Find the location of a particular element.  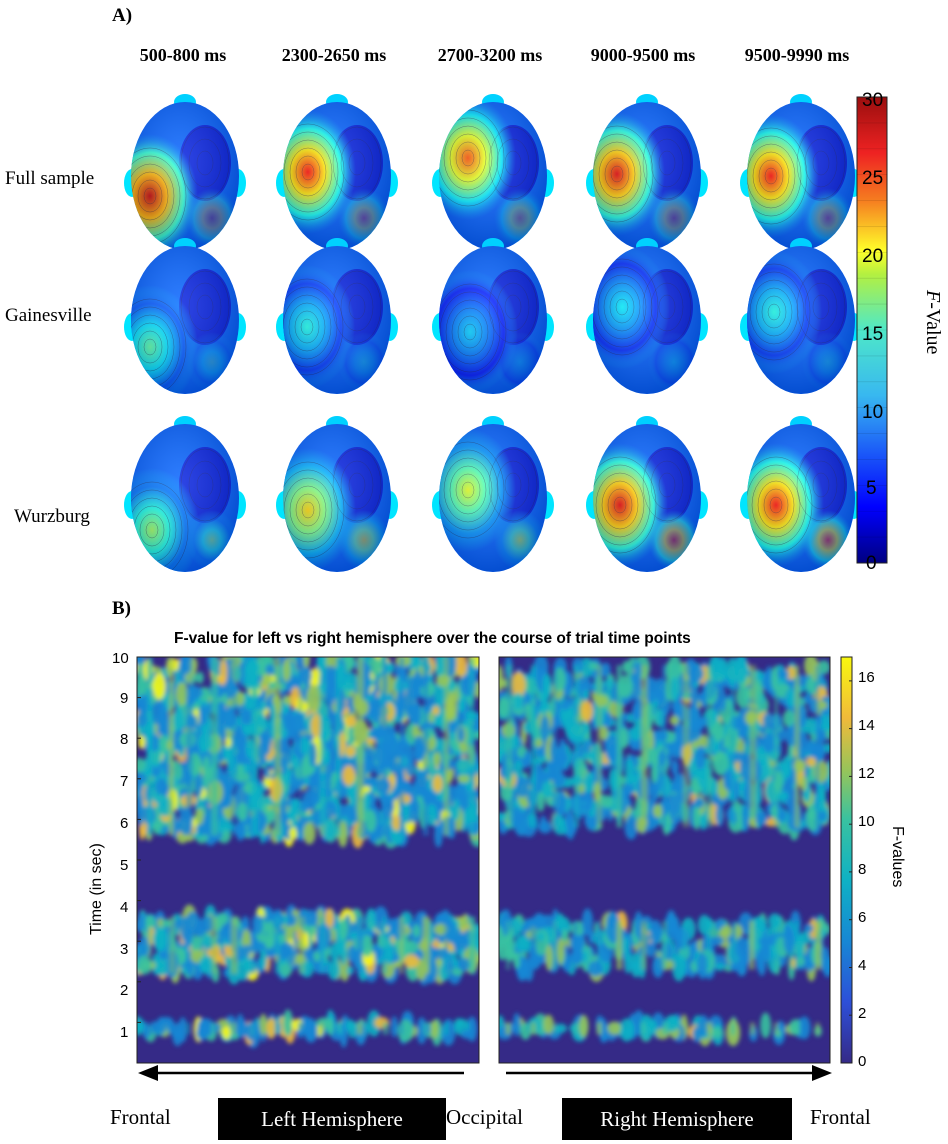

colorbar-b is located at coordinates (846, 860).